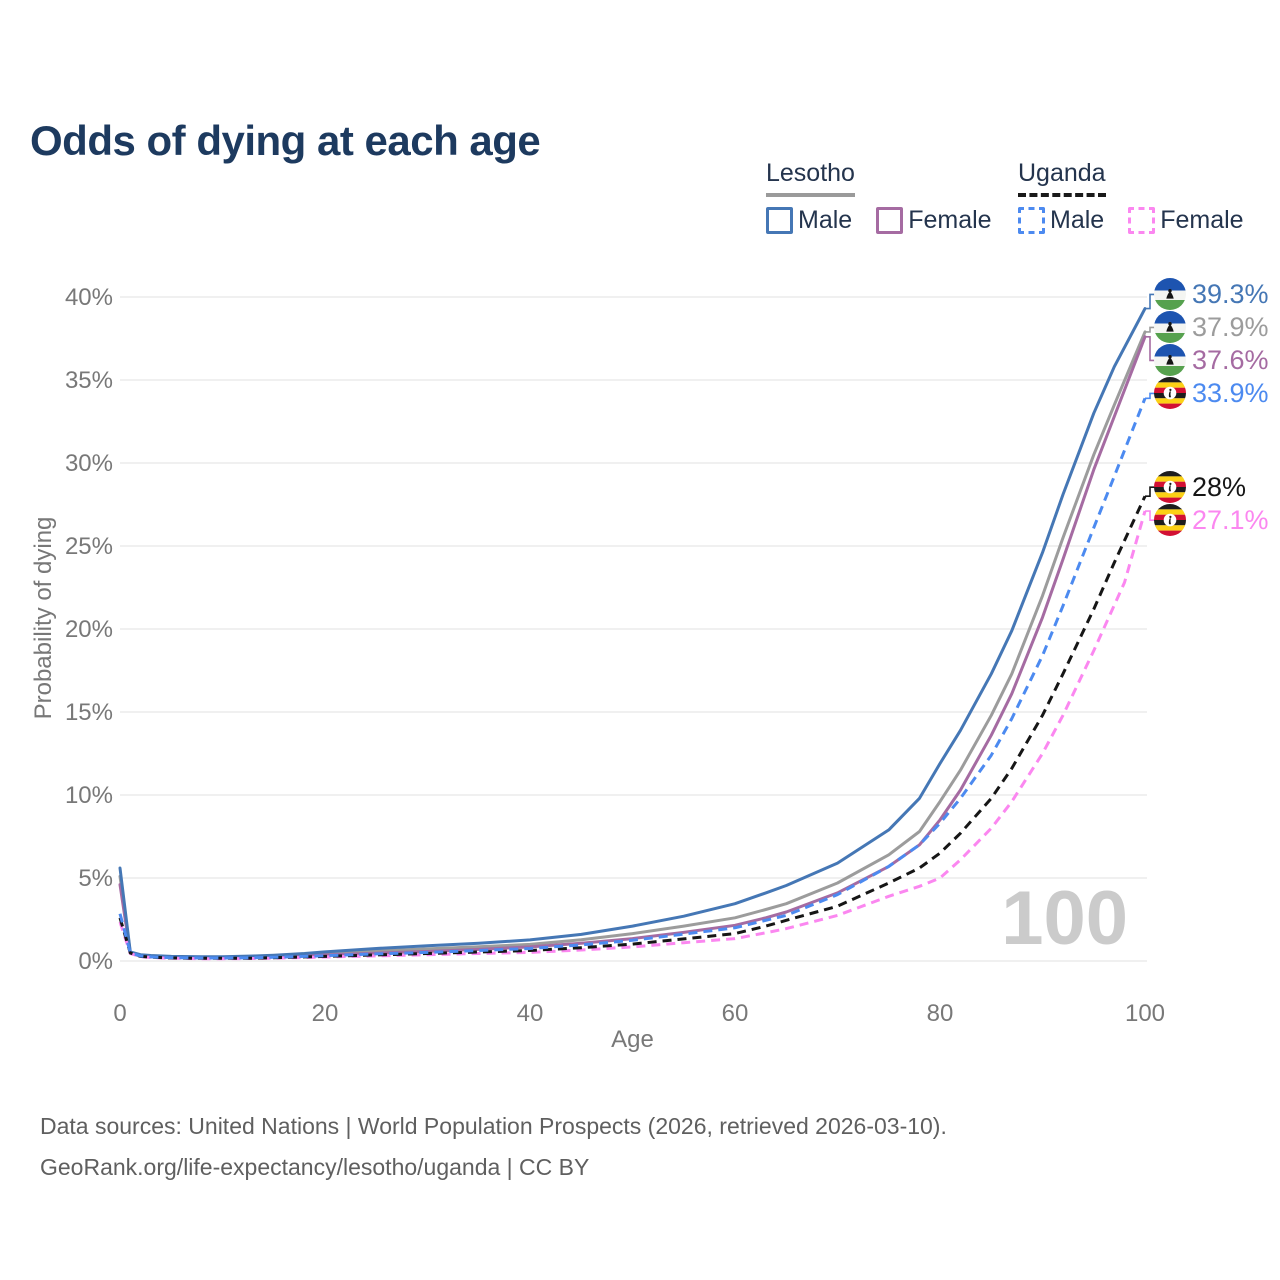  What do you see at coordinates (325, 1013) in the screenshot?
I see `x-tick-label: 20` at bounding box center [325, 1013].